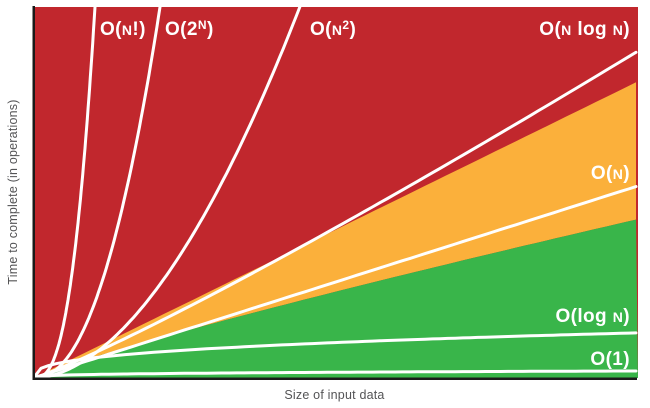  What do you see at coordinates (592, 29) in the screenshot?
I see `label-text-segment: log` at bounding box center [592, 29].